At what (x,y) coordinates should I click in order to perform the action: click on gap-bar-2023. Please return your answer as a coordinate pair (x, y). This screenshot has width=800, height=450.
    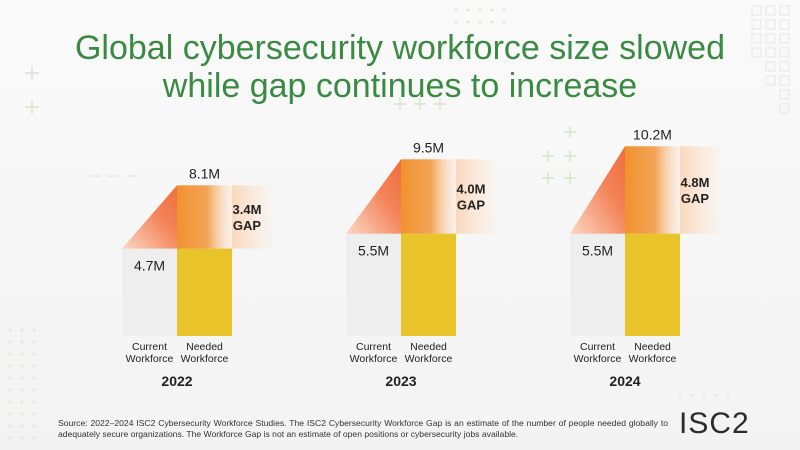
    Looking at the image, I should click on (428, 196).